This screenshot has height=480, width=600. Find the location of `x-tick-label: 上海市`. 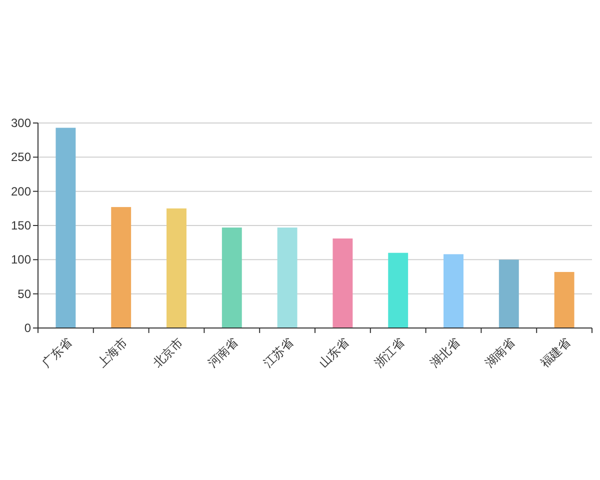

x-tick-label: 上海市 is located at coordinates (112, 352).